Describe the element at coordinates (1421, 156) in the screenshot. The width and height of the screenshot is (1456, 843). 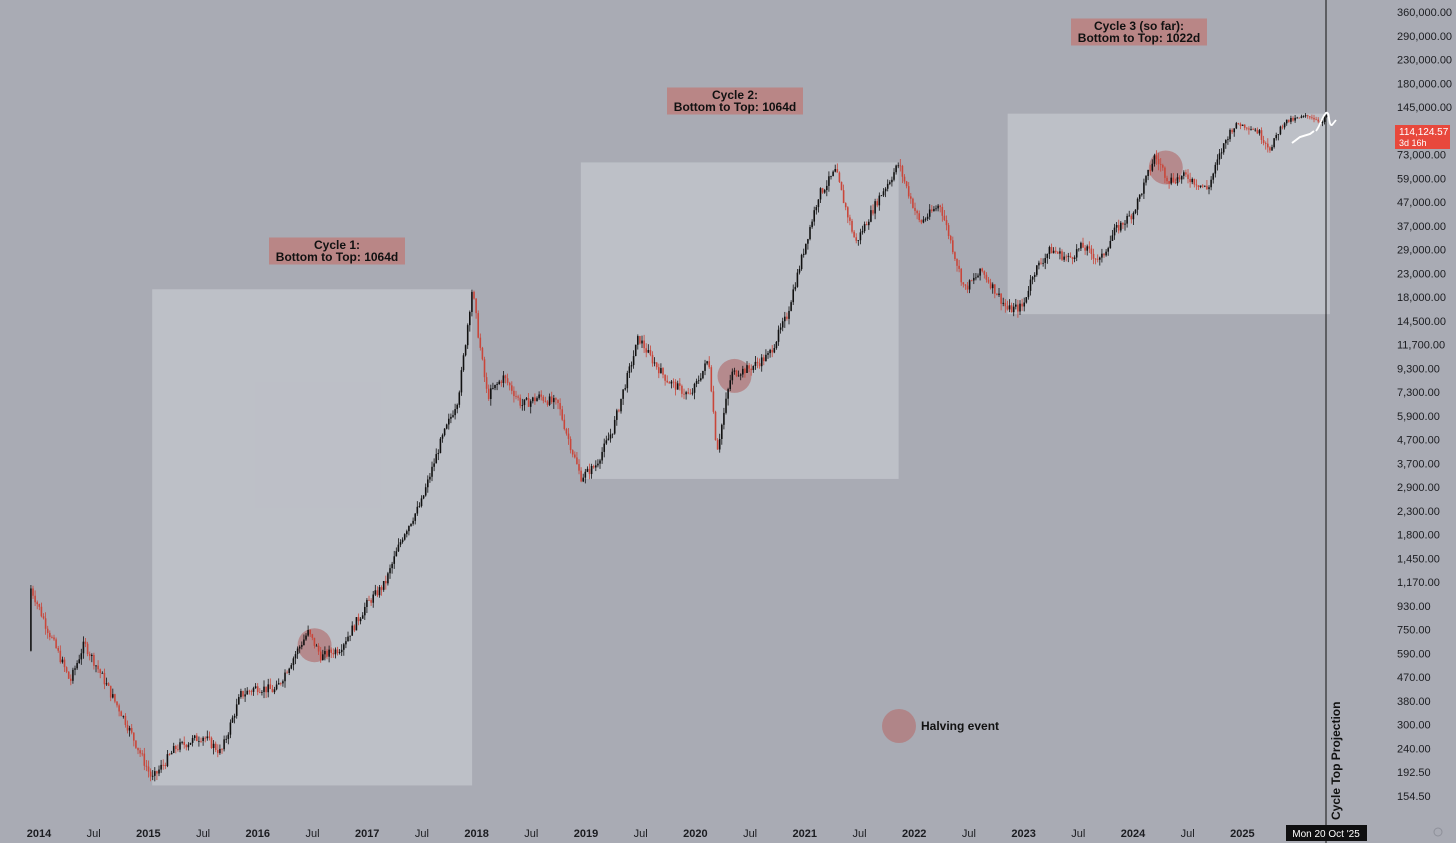
I see `y-tick-label: 73,000.00` at that location.